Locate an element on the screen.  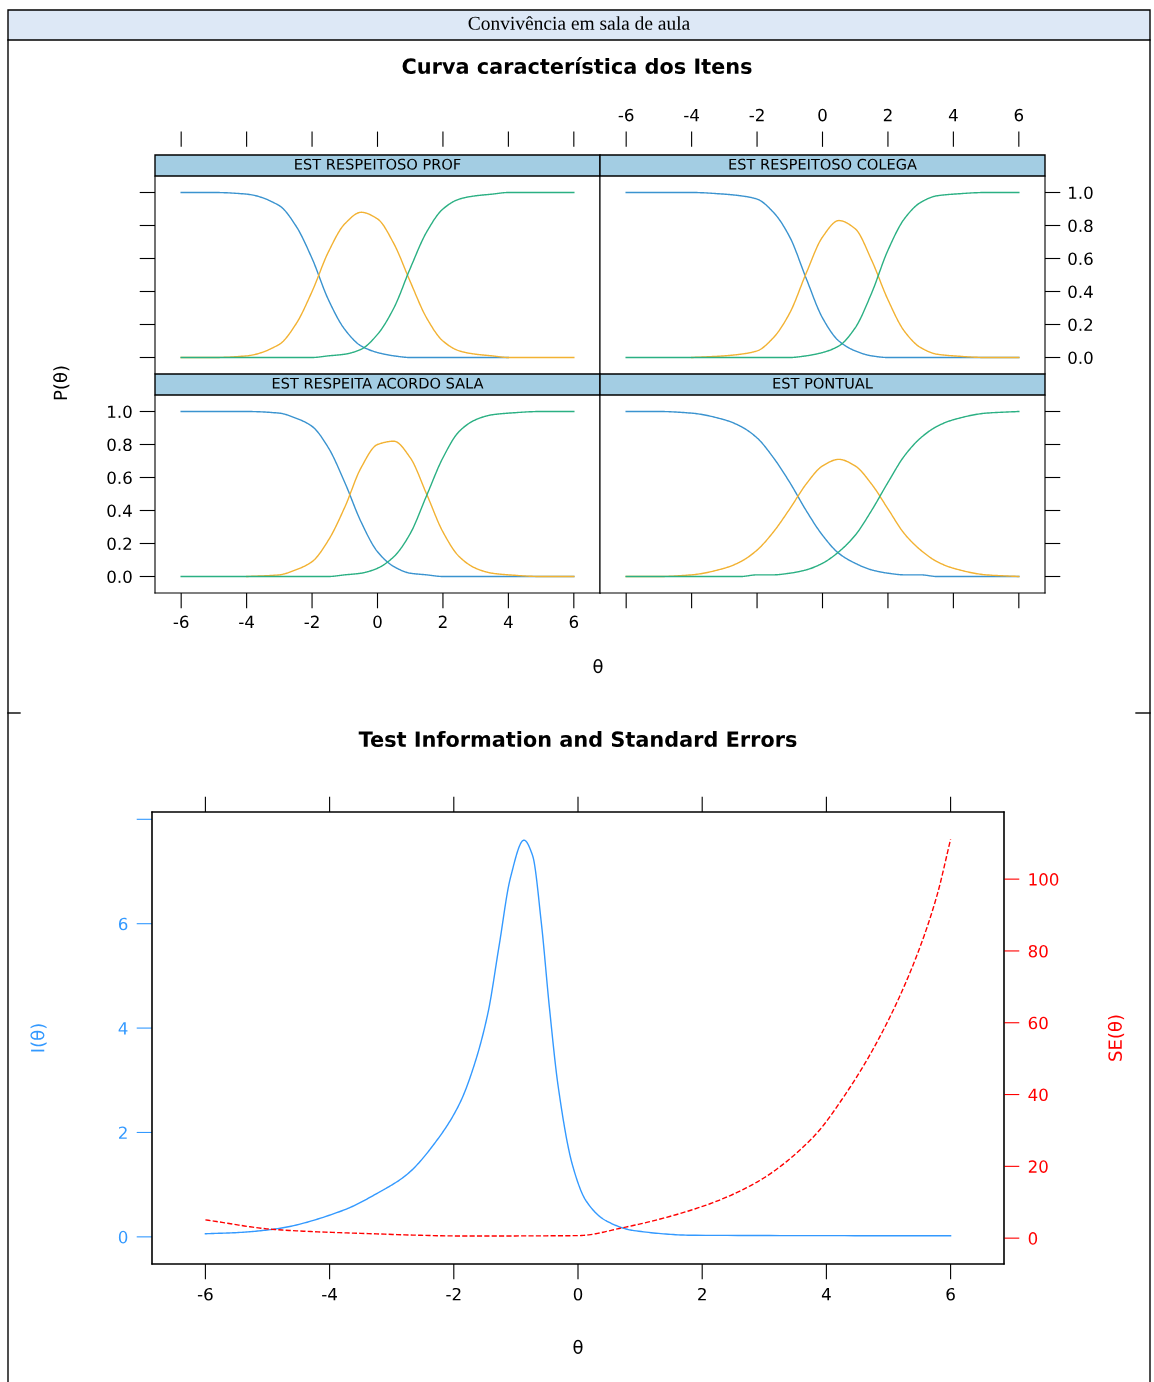
y2-axis-title: SE(θ) is located at coordinates (1116, 1038).